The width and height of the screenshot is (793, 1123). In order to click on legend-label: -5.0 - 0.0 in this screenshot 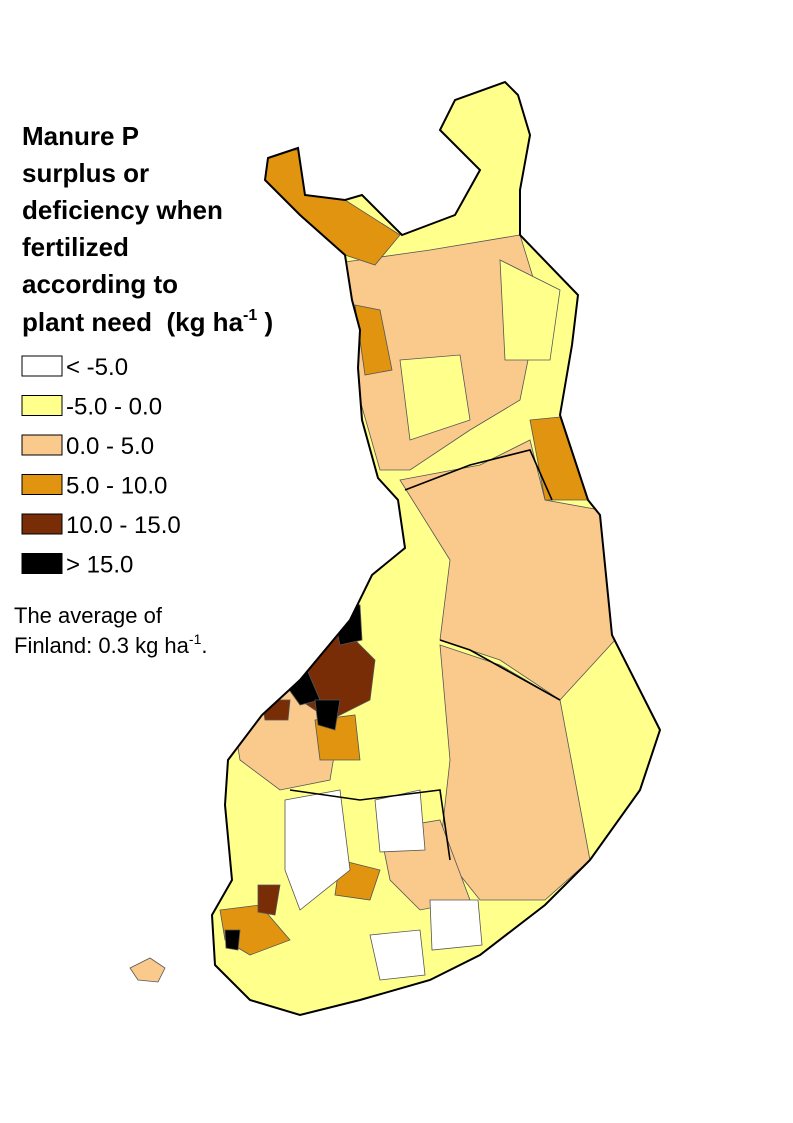, I will do `click(114, 407)`.